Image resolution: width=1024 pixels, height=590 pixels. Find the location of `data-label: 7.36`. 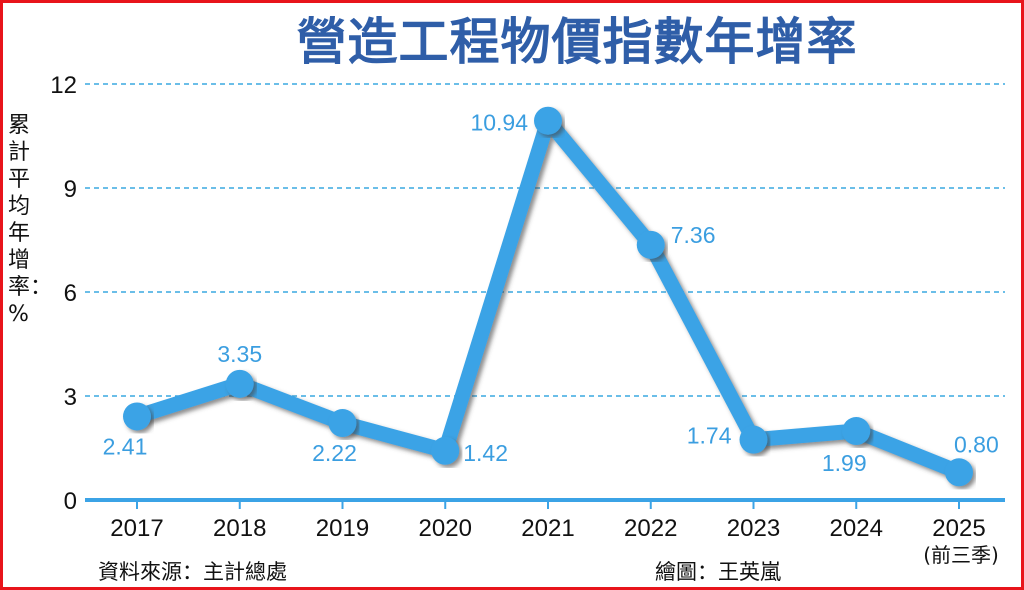

data-label: 7.36 is located at coordinates (693, 235).